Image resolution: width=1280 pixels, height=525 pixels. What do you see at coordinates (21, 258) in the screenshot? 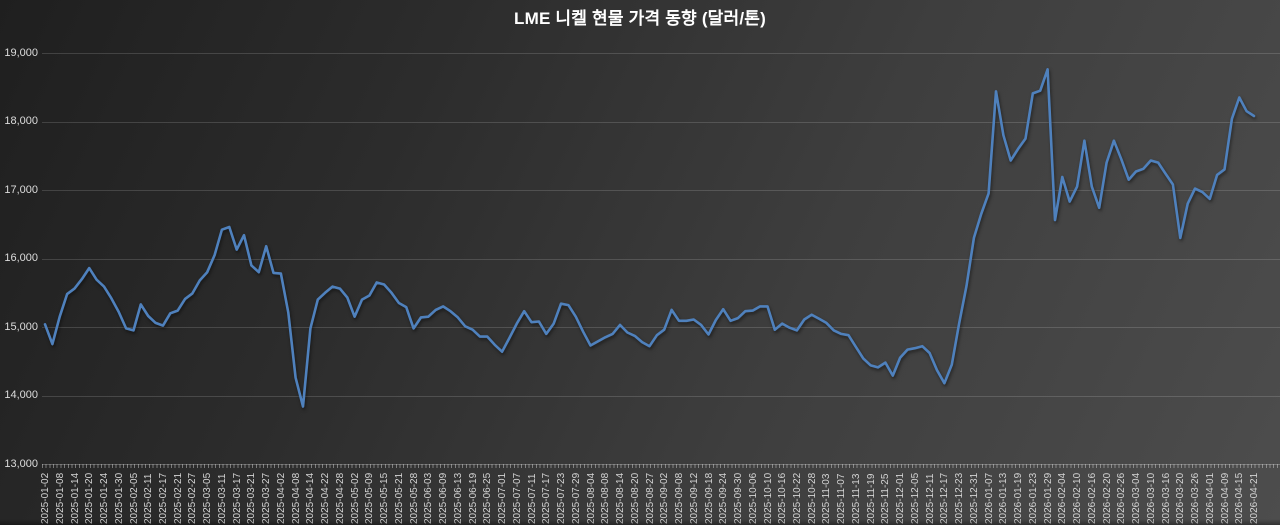
I see `y-tick-label: 16,000` at bounding box center [21, 258].